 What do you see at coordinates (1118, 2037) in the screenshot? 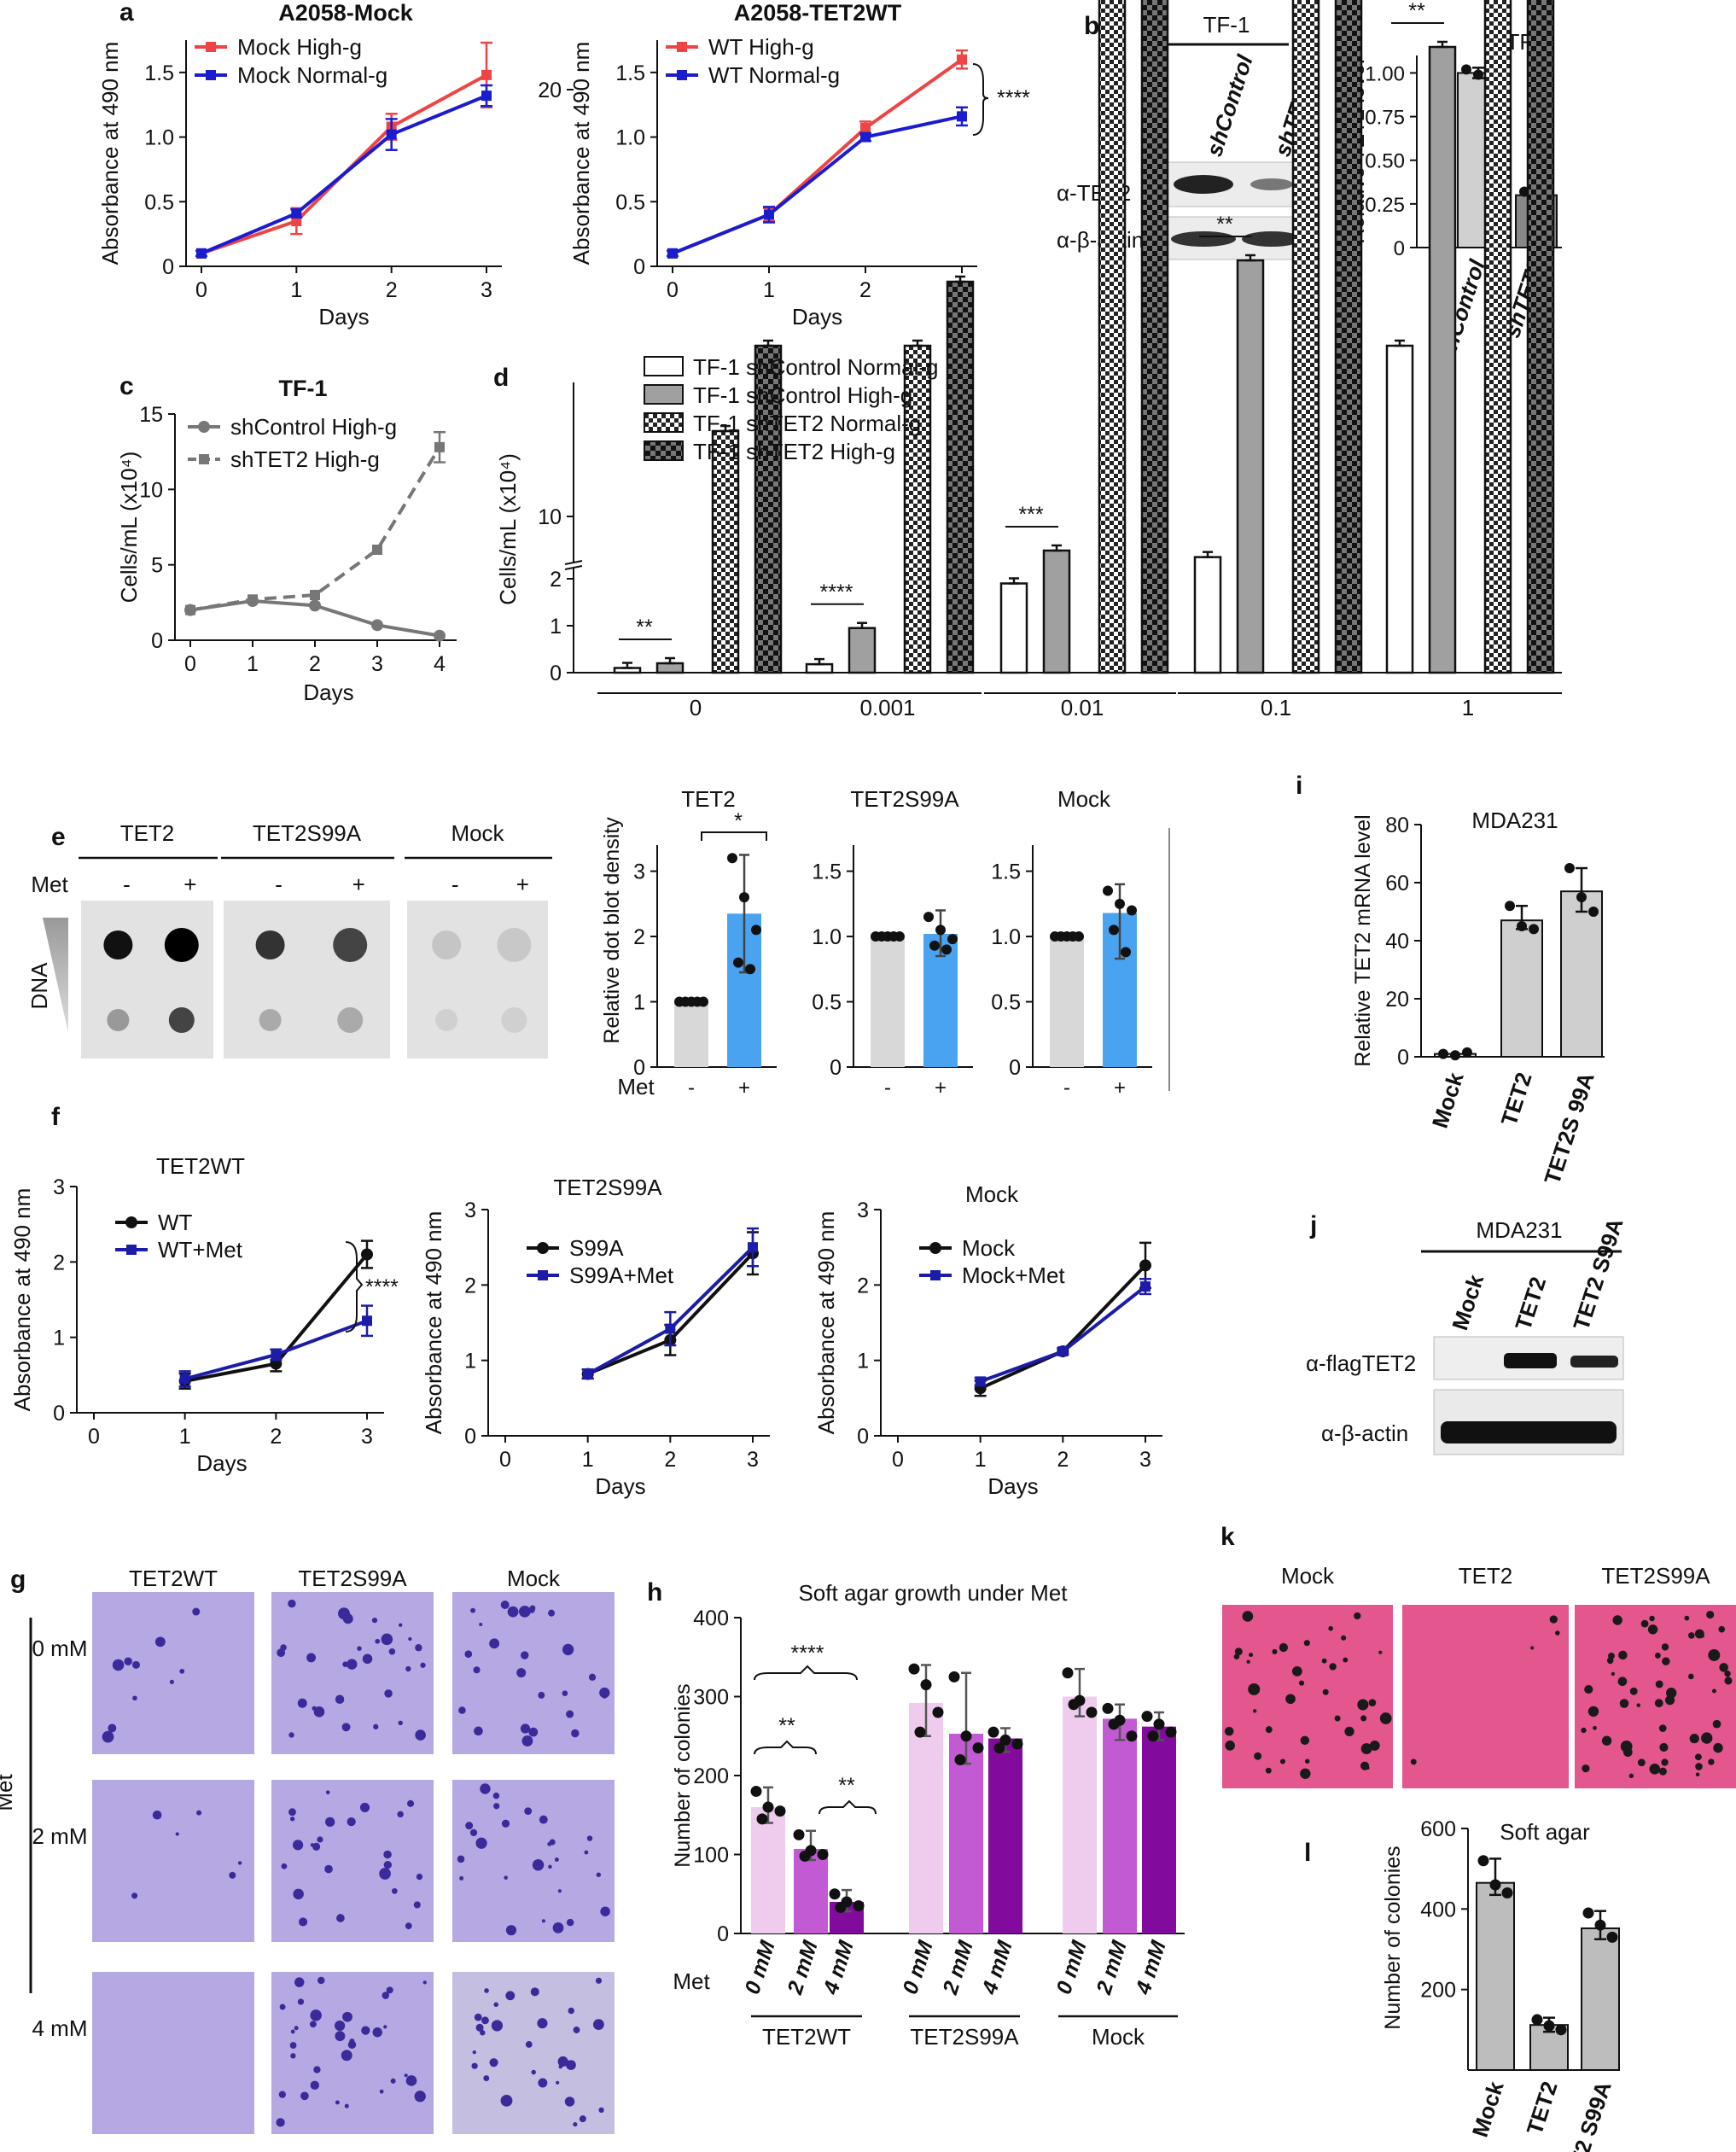
I see `chart-h-group-label: Mock` at bounding box center [1118, 2037].